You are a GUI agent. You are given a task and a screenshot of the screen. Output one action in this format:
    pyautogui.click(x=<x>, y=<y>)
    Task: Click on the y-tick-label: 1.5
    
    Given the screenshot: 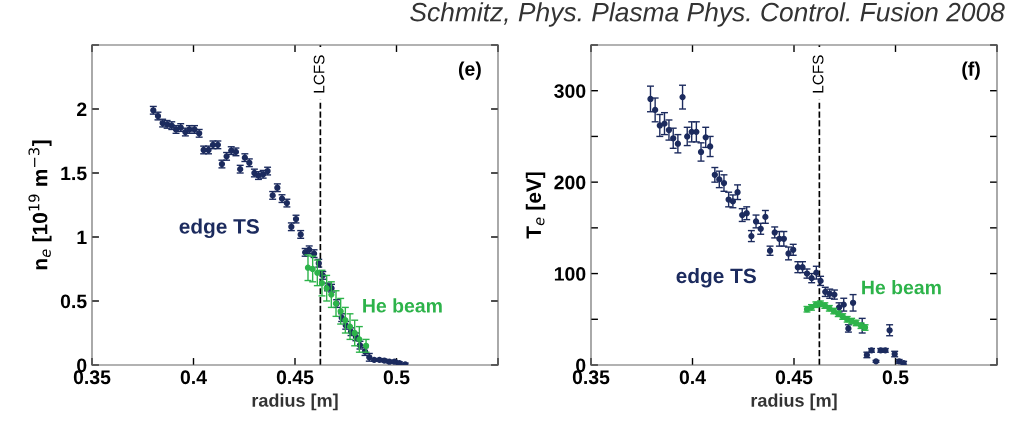 What is the action you would take?
    pyautogui.click(x=74, y=173)
    